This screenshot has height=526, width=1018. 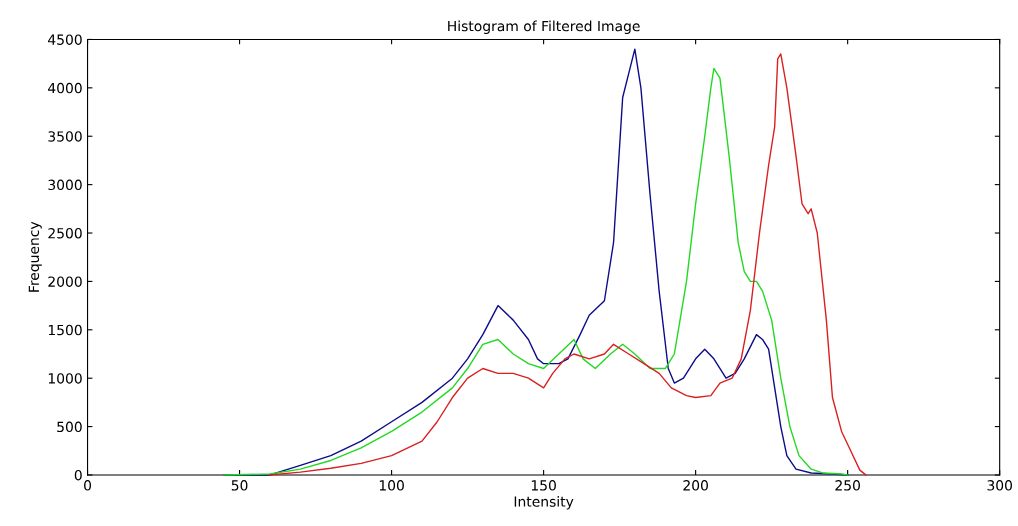 I want to click on x-tick-label: 200, so click(x=695, y=485).